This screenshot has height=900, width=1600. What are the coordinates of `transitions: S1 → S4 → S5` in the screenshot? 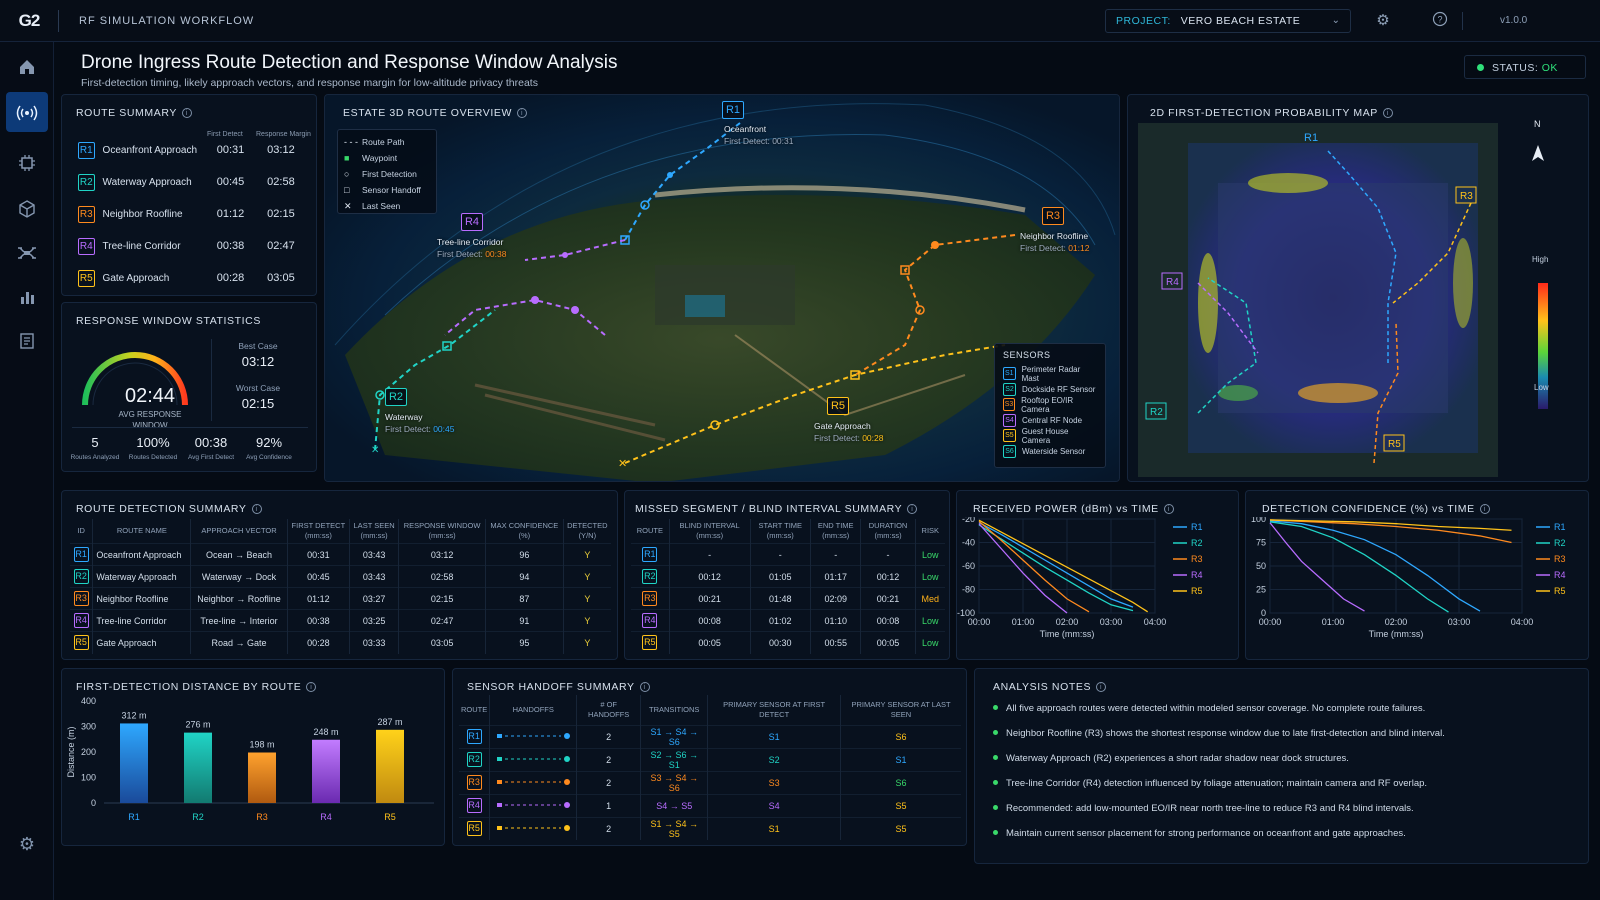 It's located at (674, 828).